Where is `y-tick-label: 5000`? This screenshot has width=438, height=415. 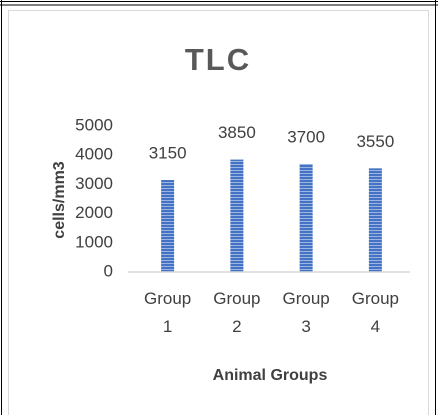 y-tick-label: 5000 is located at coordinates (94, 124).